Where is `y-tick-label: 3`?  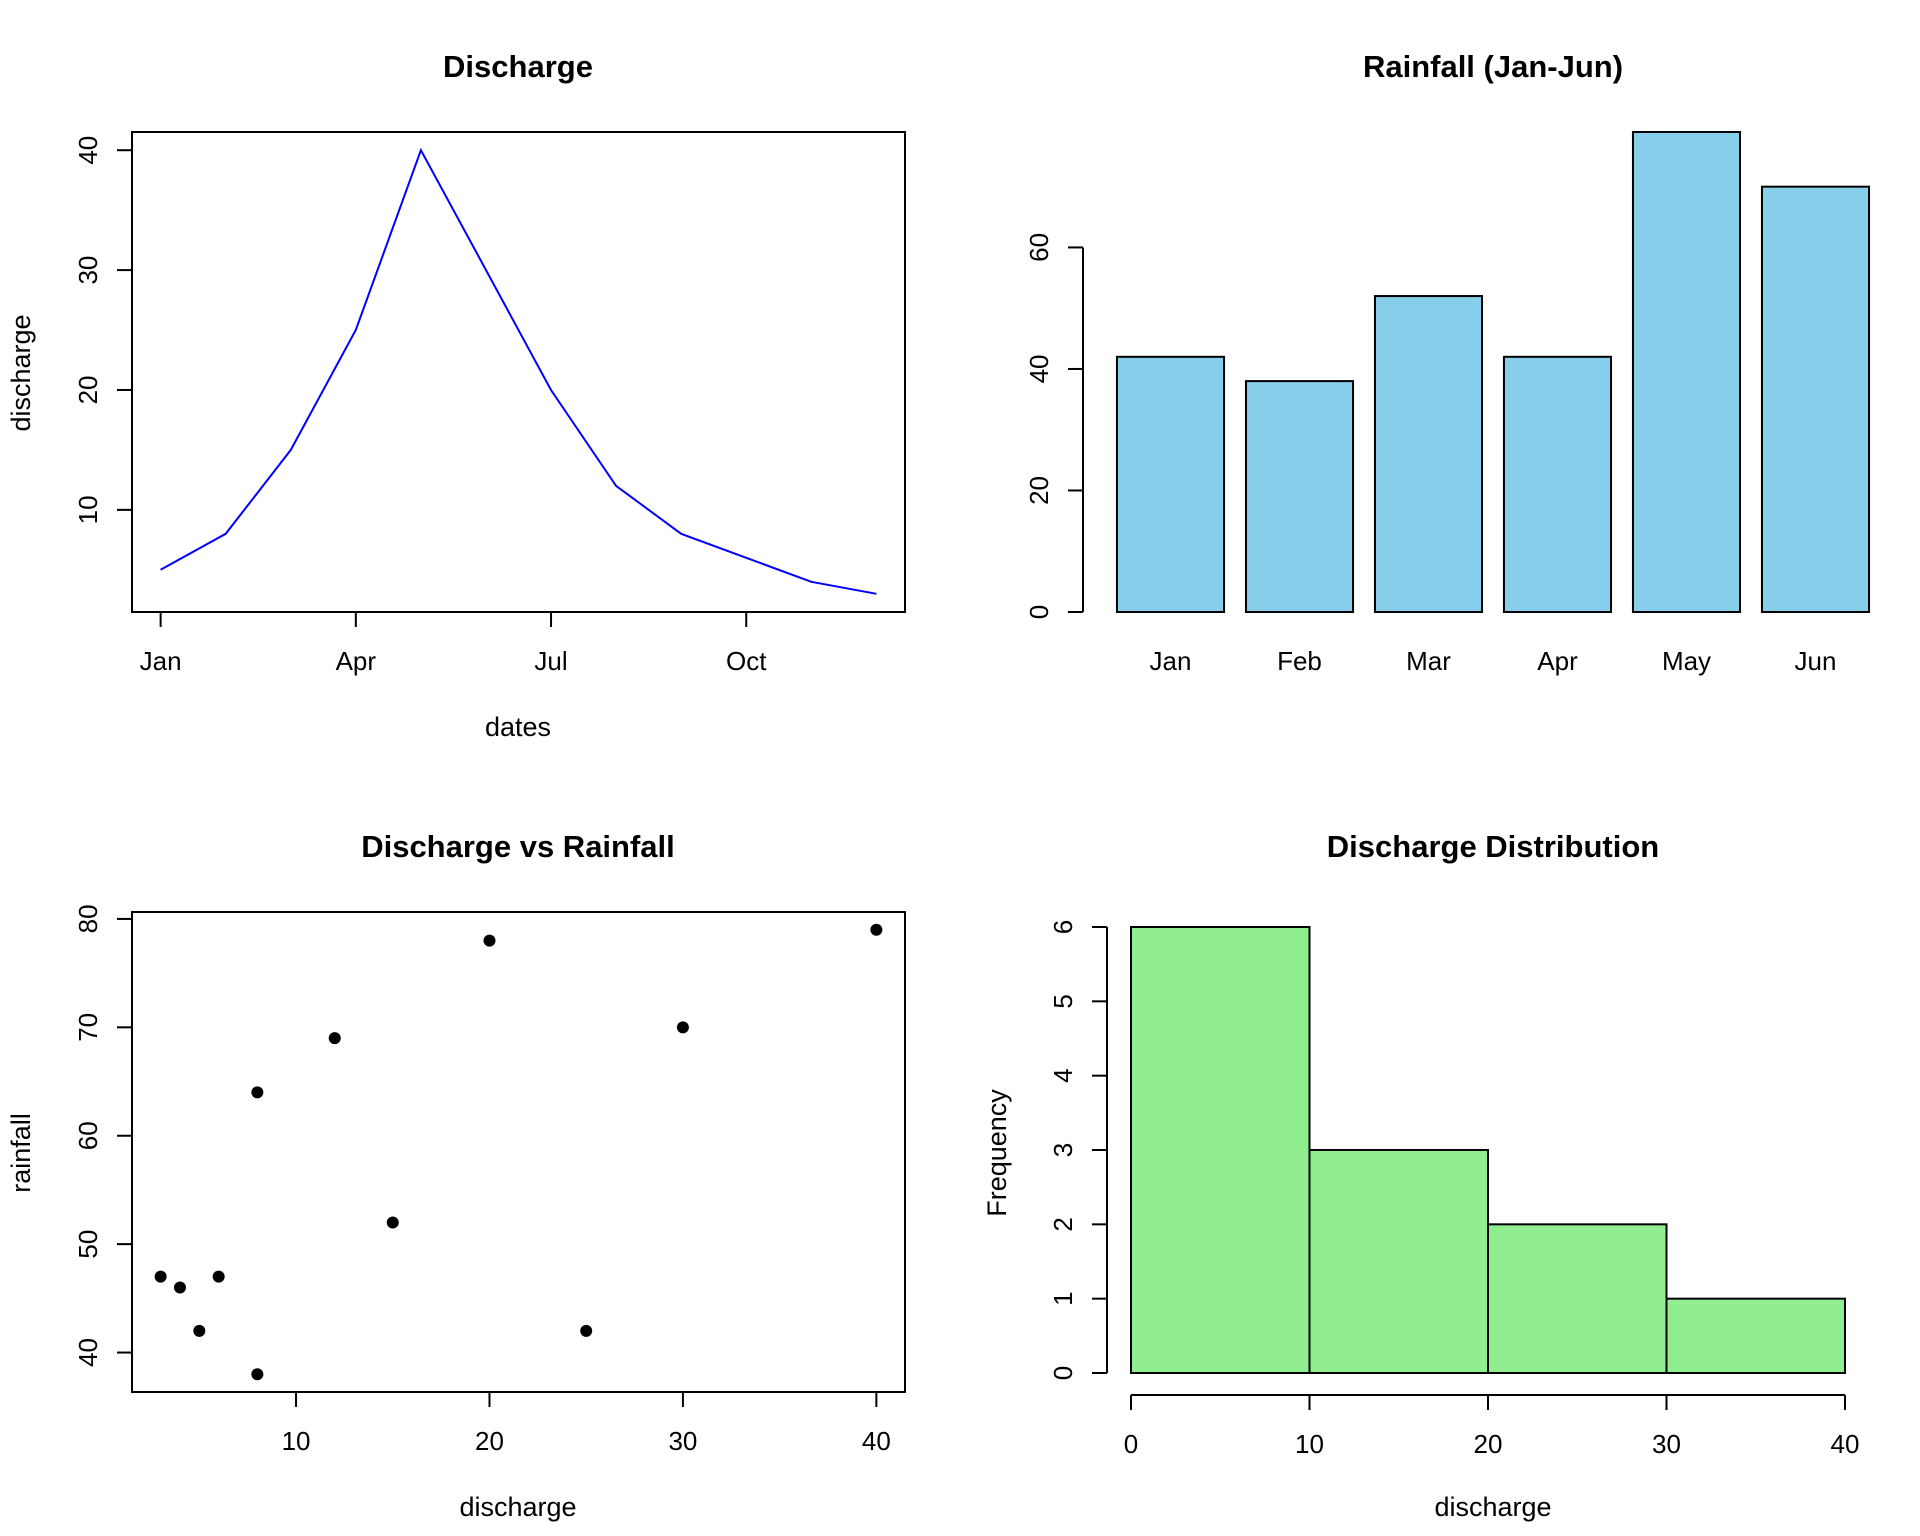 y-tick-label: 3 is located at coordinates (1063, 1150).